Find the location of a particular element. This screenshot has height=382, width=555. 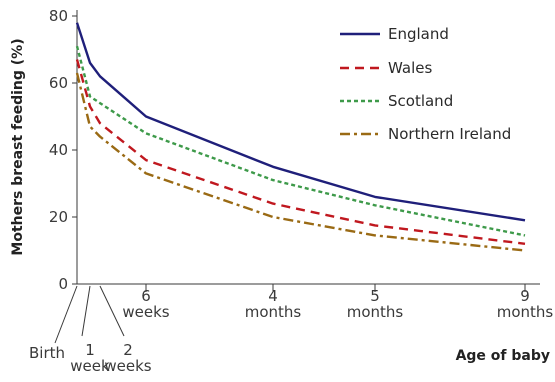

y-tick-label: 20 is located at coordinates (58, 217).